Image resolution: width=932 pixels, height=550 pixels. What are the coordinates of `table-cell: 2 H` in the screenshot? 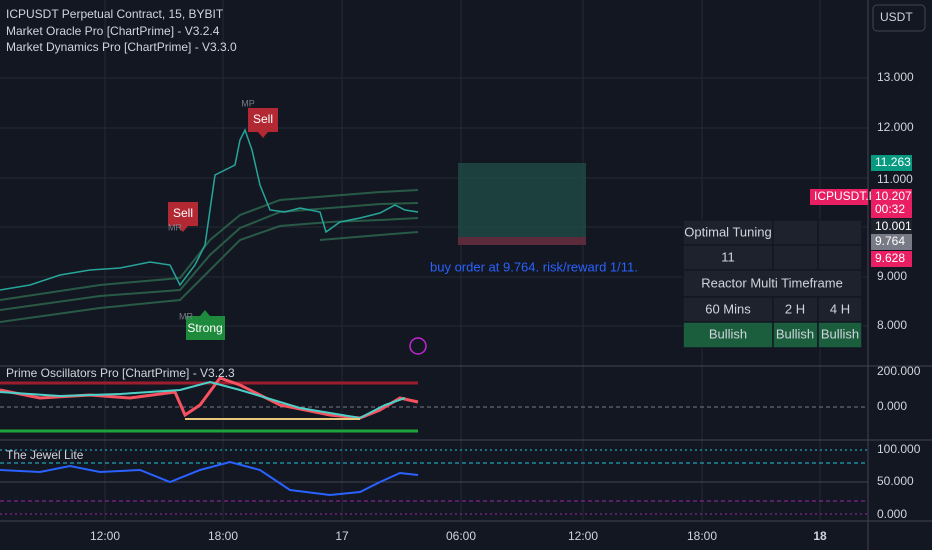 It's located at (795, 308).